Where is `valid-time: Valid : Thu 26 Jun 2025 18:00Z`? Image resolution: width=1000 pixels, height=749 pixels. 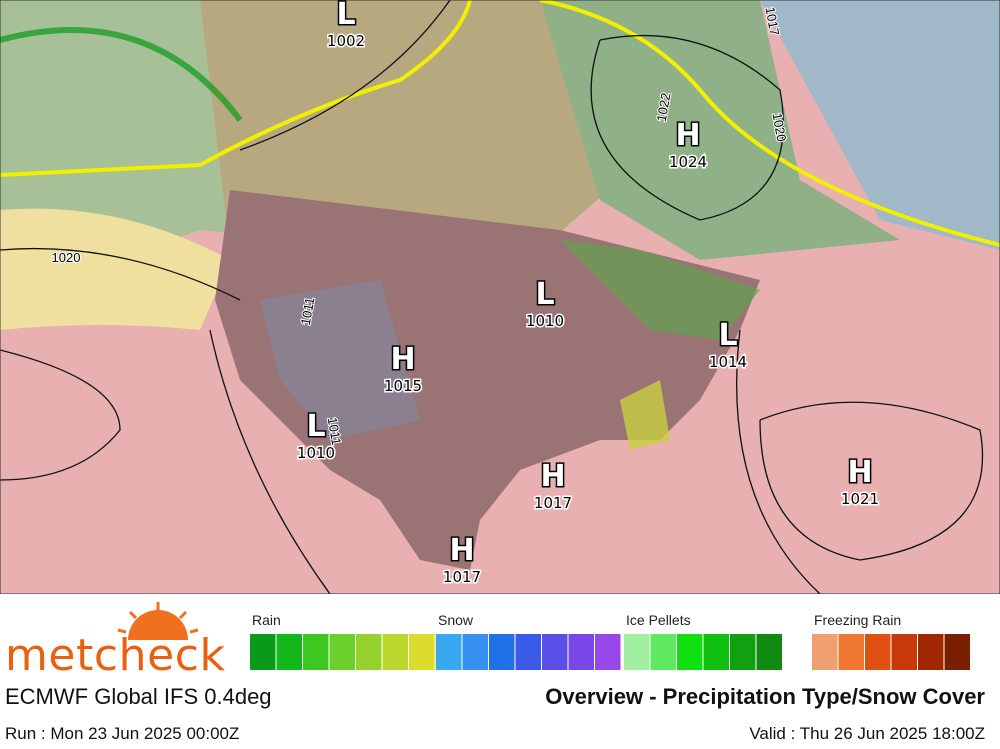 valid-time: Valid : Thu 26 Jun 2025 18:00Z is located at coordinates (867, 733).